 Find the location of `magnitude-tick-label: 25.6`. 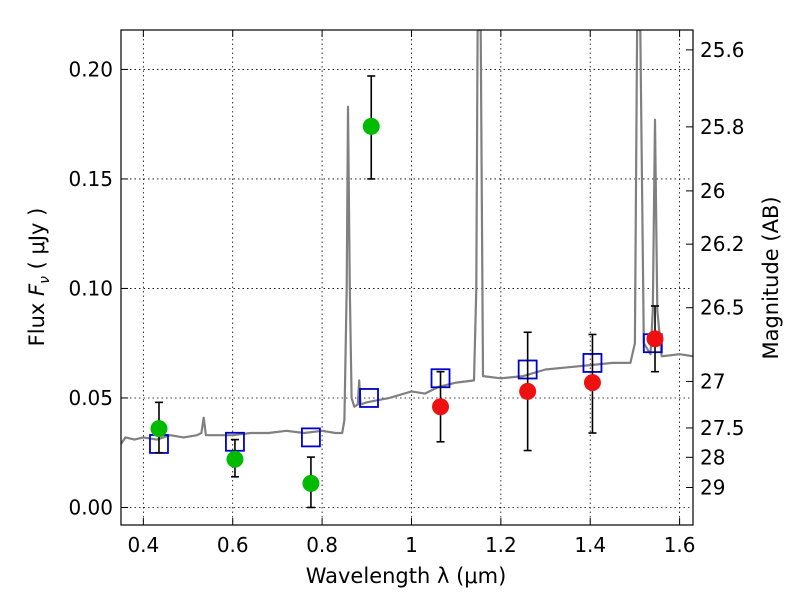

magnitude-tick-label: 25.6 is located at coordinates (722, 50).